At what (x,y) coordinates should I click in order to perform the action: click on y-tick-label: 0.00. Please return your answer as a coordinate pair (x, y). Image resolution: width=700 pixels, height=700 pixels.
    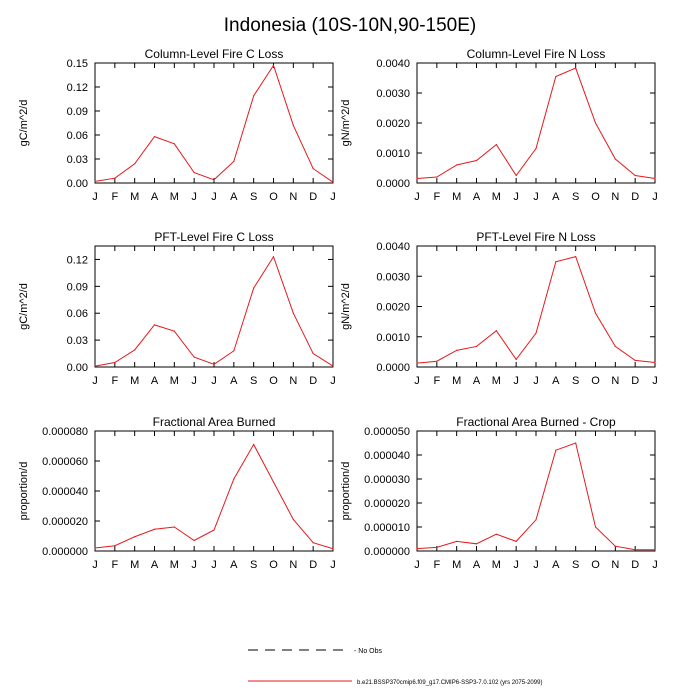
    Looking at the image, I should click on (77, 368).